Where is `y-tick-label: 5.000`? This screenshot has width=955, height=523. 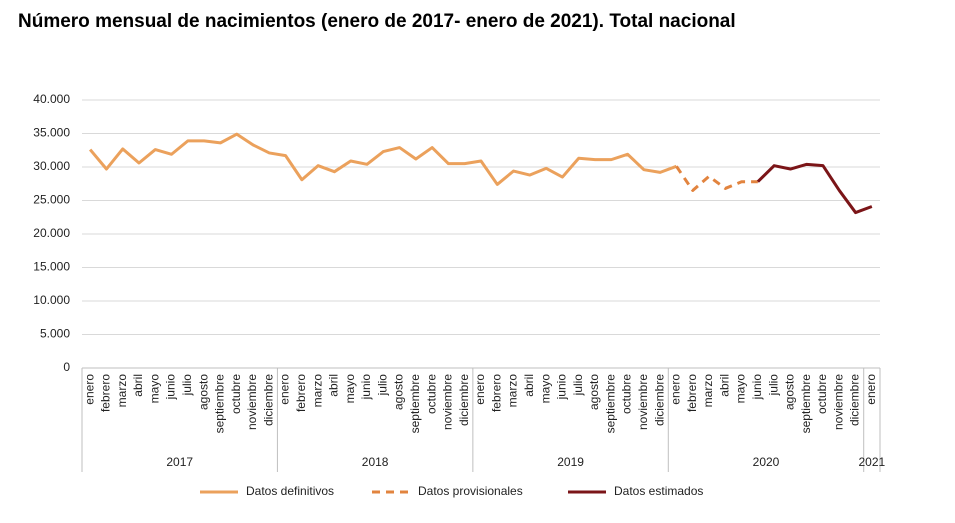 y-tick-label: 5.000 is located at coordinates (55, 334).